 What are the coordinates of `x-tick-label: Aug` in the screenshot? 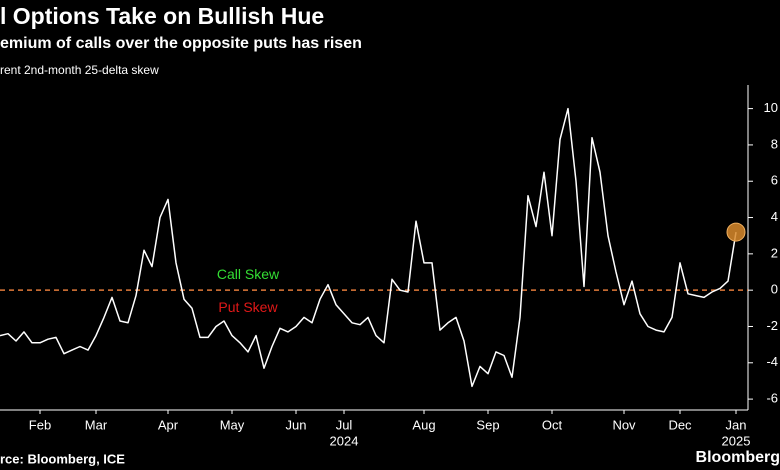 It's located at (423, 424).